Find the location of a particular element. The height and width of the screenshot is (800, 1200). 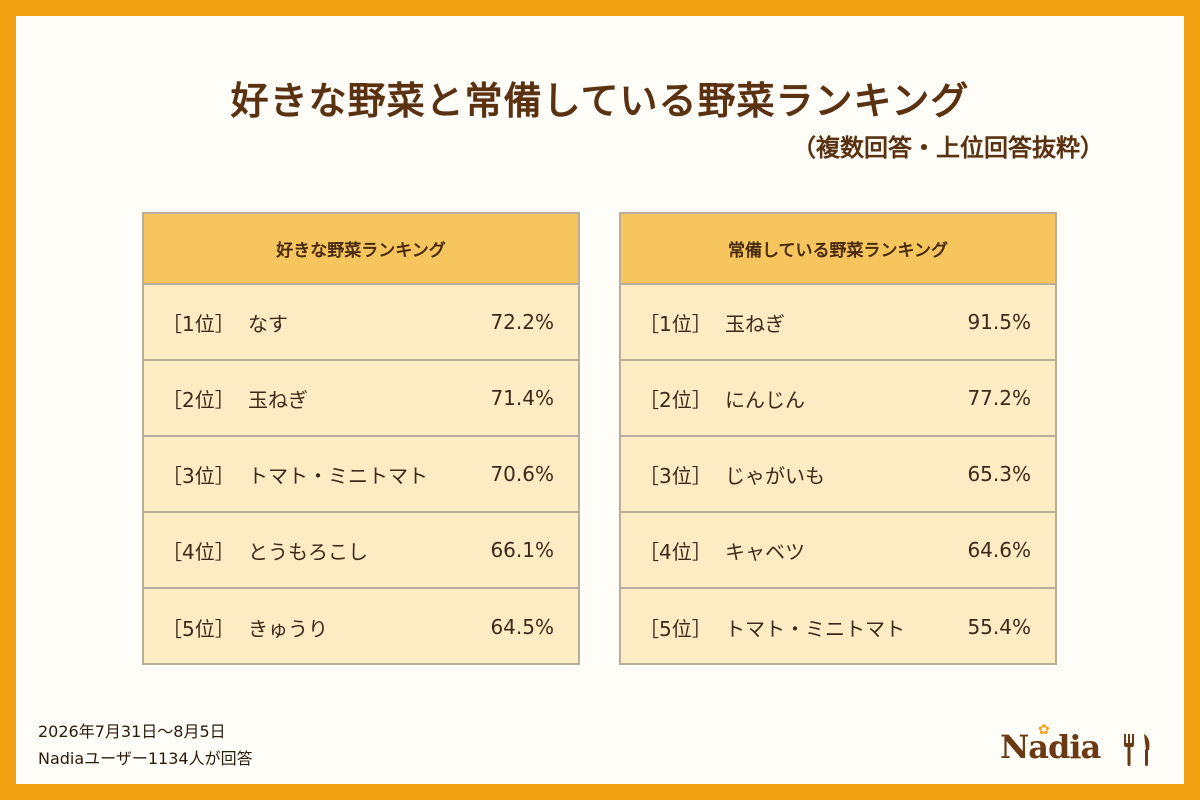

fork-icon is located at coordinates (1129, 750).